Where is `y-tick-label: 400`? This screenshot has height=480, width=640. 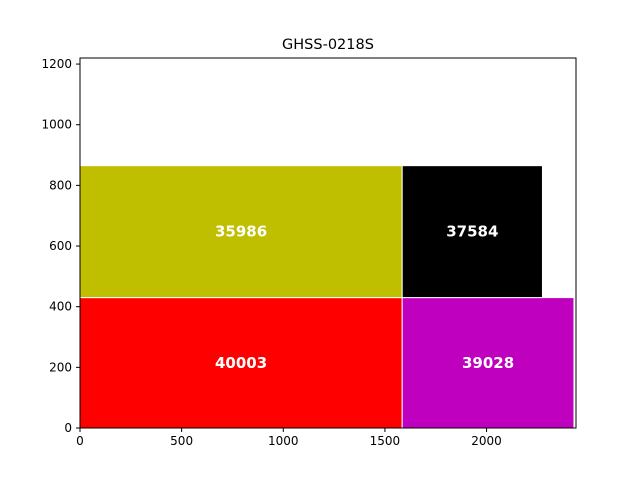
y-tick-label: 400 is located at coordinates (60, 307).